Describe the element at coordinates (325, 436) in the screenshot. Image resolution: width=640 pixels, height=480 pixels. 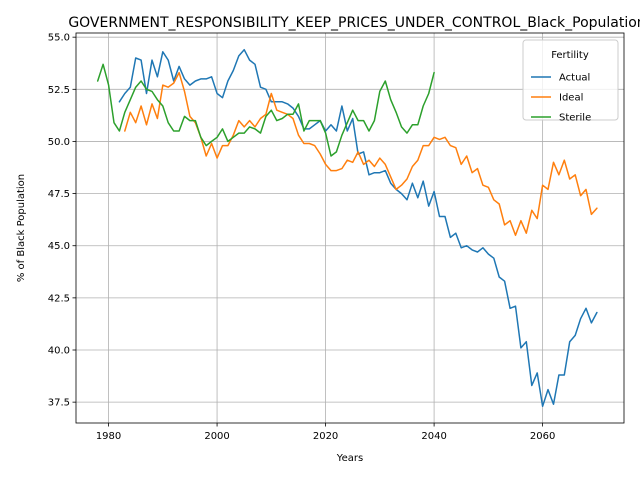
I see `x-tick-label: 2020` at that location.